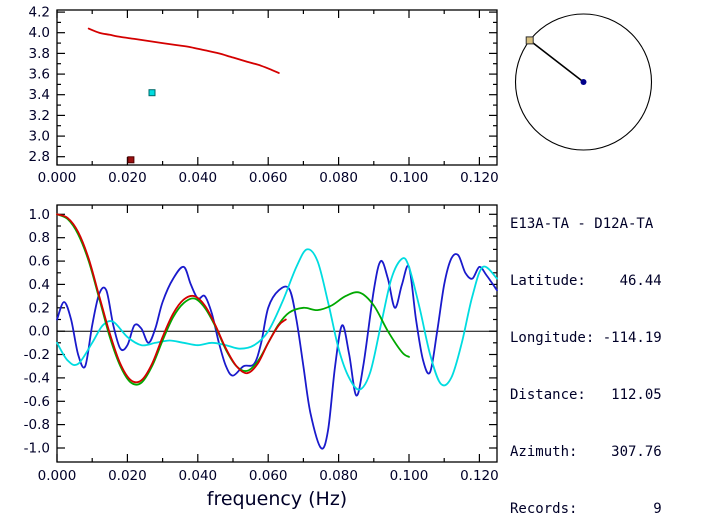 This screenshot has height=519, width=702. I want to click on y-tick-label: 2.8, so click(39, 157).